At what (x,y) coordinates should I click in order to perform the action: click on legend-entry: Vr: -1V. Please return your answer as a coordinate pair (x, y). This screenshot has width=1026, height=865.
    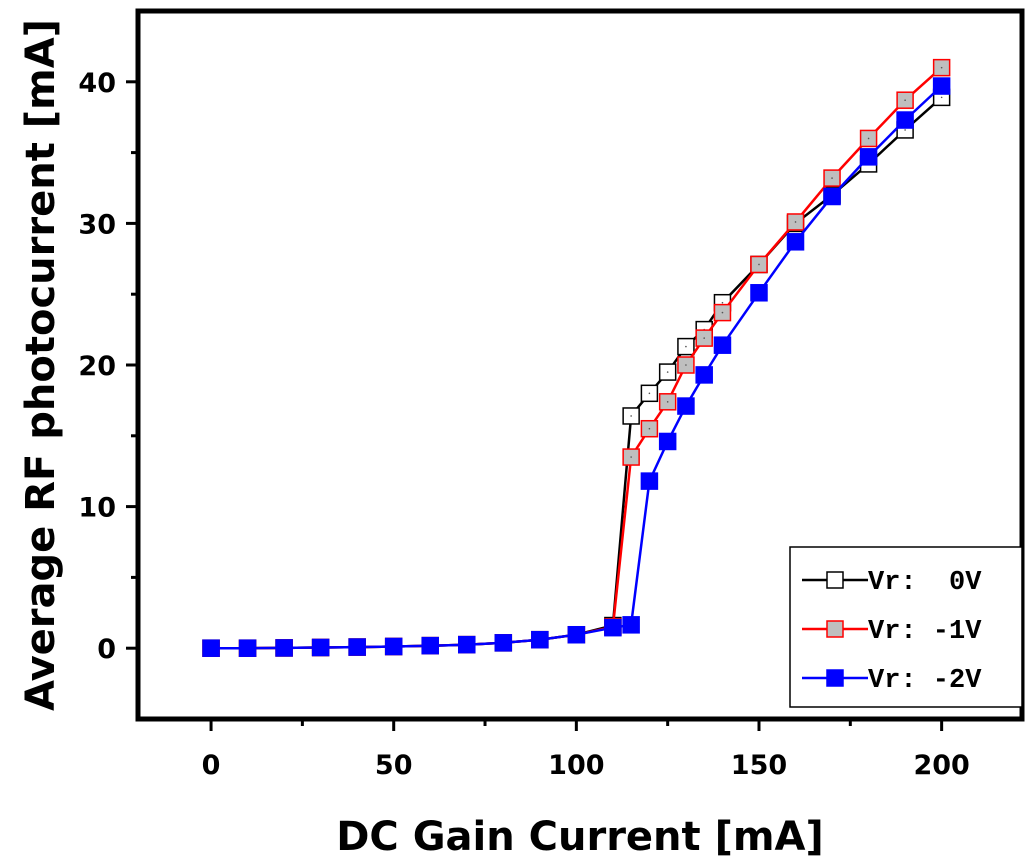
    Looking at the image, I should click on (892, 632).